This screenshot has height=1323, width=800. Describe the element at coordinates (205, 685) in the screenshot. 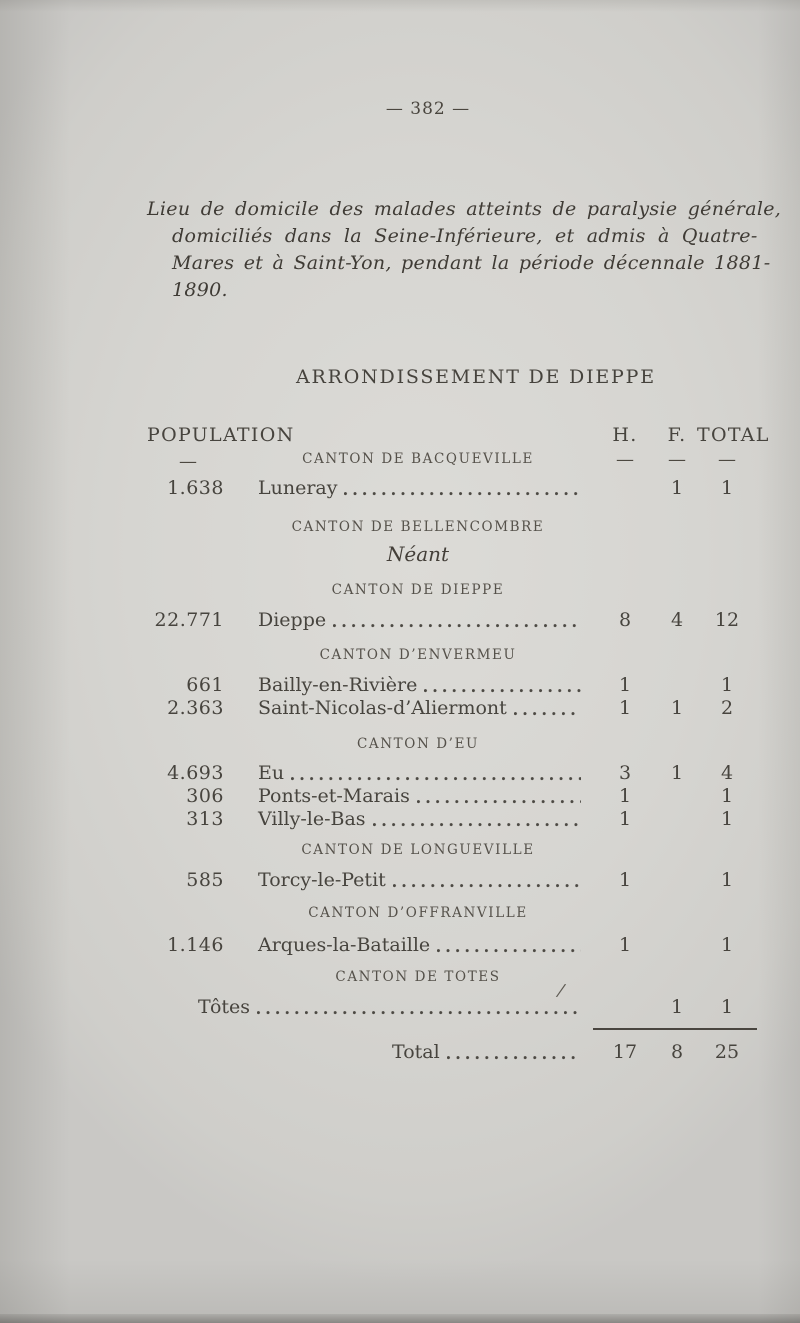

I see `population-value: 661` at that location.